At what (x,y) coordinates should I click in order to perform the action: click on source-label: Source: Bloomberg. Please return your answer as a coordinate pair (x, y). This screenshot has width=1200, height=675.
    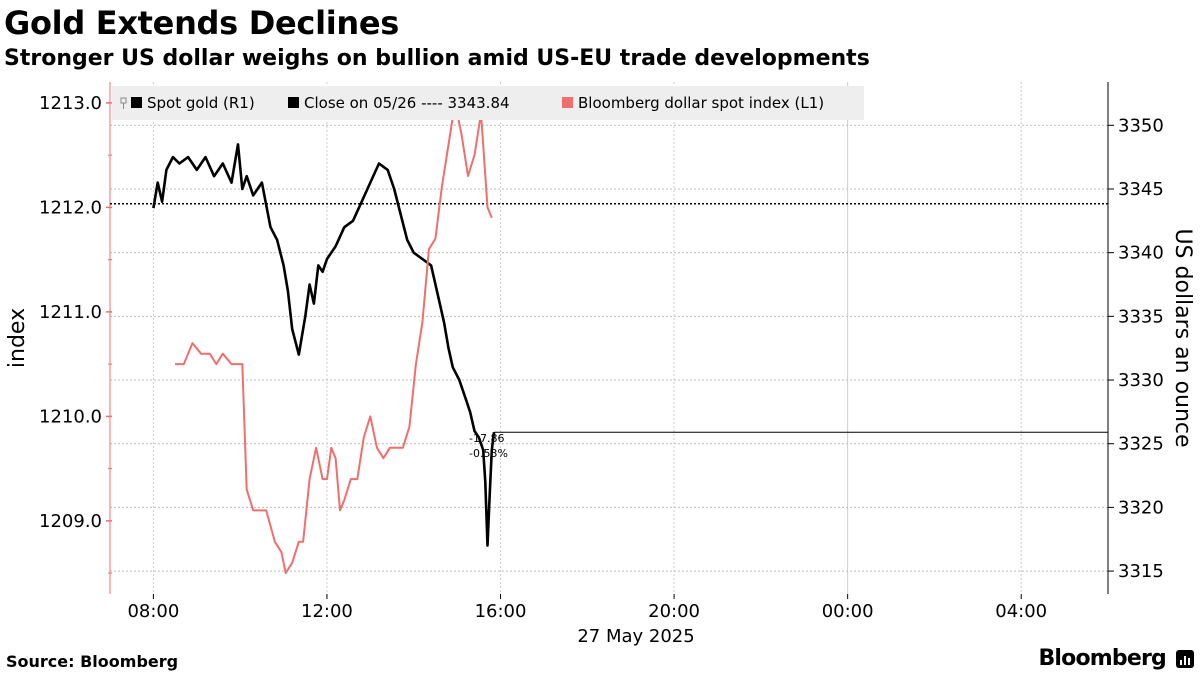
    Looking at the image, I should click on (92, 661).